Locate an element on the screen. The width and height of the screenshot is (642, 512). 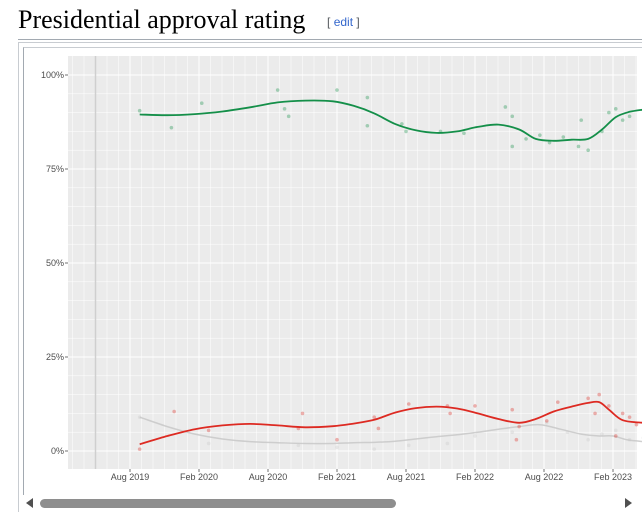
y-tick-label: 75% is located at coordinates (55, 169).